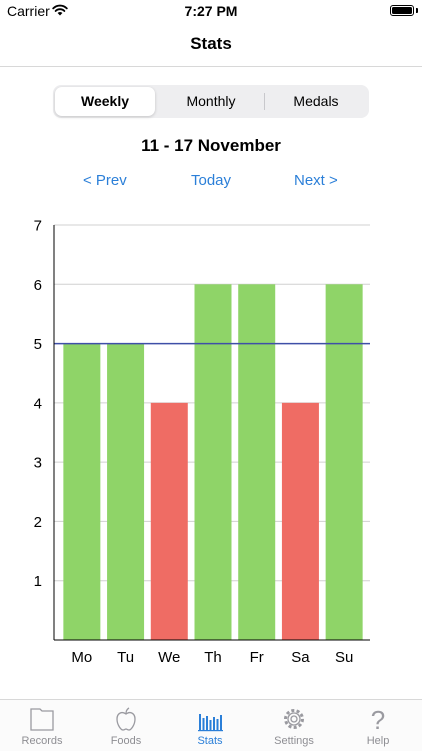 This screenshot has height=751, width=422. What do you see at coordinates (125, 657) in the screenshot?
I see `x-tick-label: Tu` at bounding box center [125, 657].